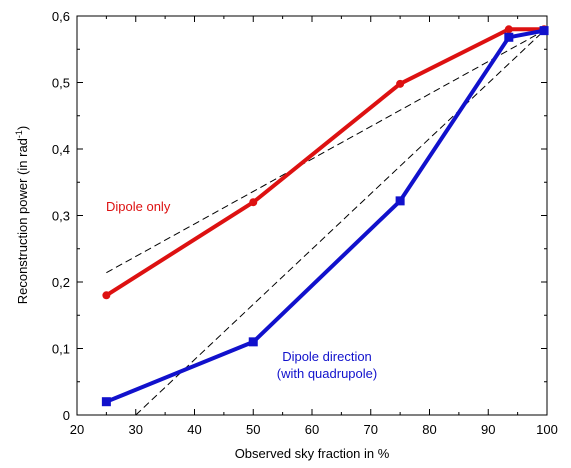 Image resolution: width=571 pixels, height=468 pixels. What do you see at coordinates (327, 373) in the screenshot?
I see `annotation-with-quadrupole: (with quadrupole)` at bounding box center [327, 373].